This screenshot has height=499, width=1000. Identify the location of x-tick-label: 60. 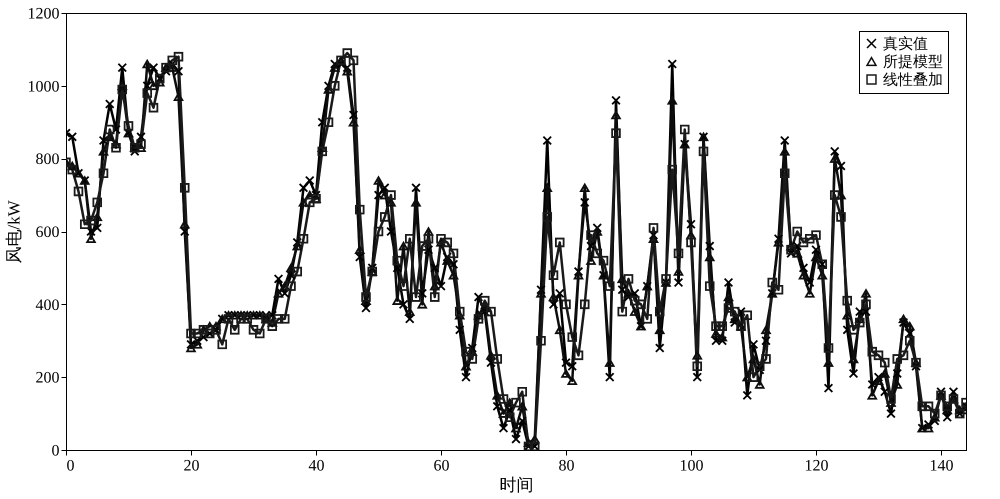
(442, 466).